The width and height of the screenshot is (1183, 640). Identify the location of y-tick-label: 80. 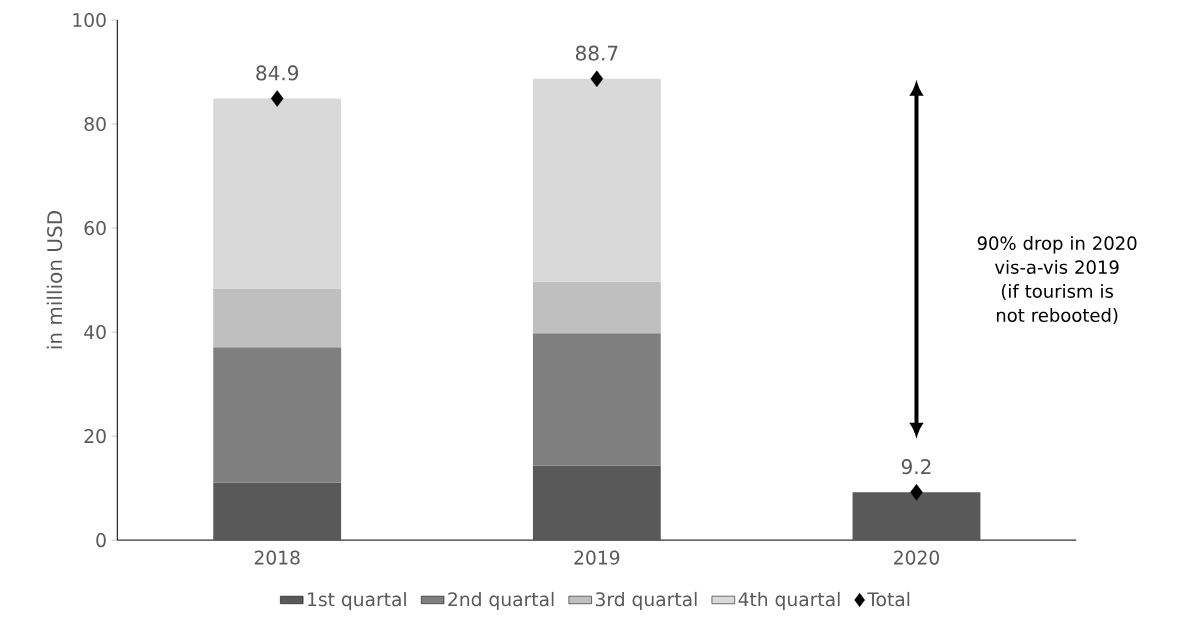
(95, 124).